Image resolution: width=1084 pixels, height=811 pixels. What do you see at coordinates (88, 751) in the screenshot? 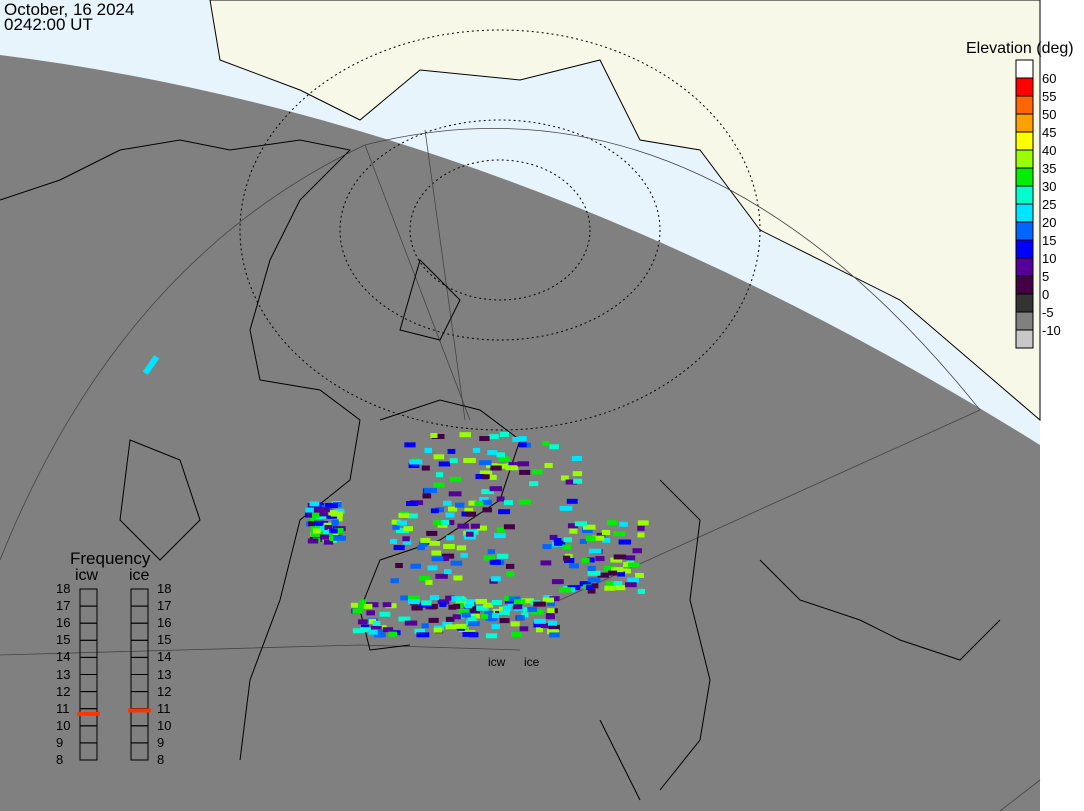
I see `frequency-cell` at bounding box center [88, 751].